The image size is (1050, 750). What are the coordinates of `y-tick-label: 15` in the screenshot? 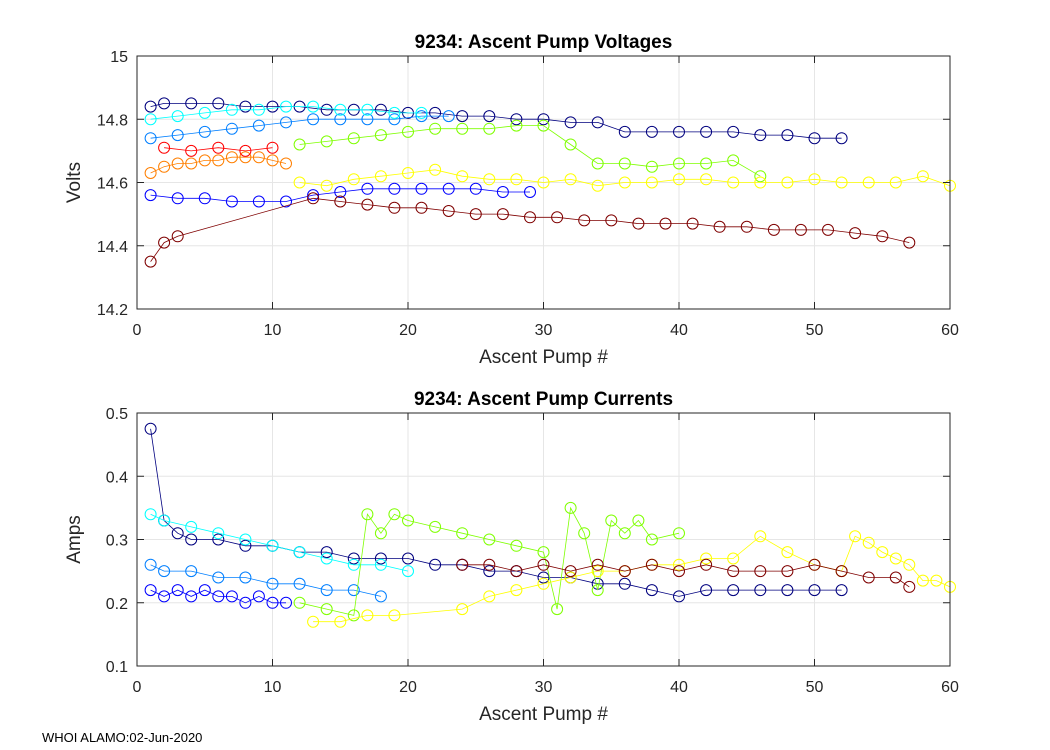 It's located at (119, 57).